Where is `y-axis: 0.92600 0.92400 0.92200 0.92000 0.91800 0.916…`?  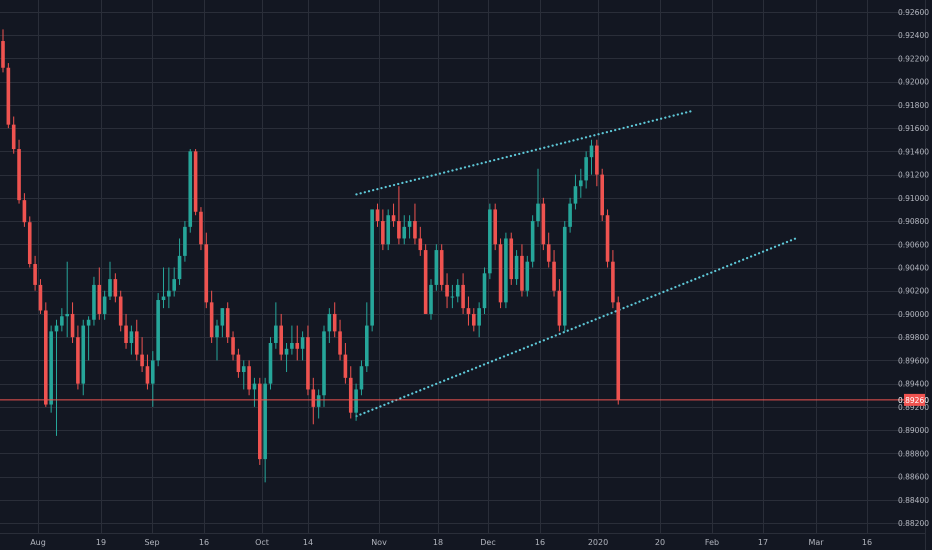 y-axis: 0.92600 0.92400 0.92200 0.92000 0.91800 0.916… is located at coordinates (913, 268).